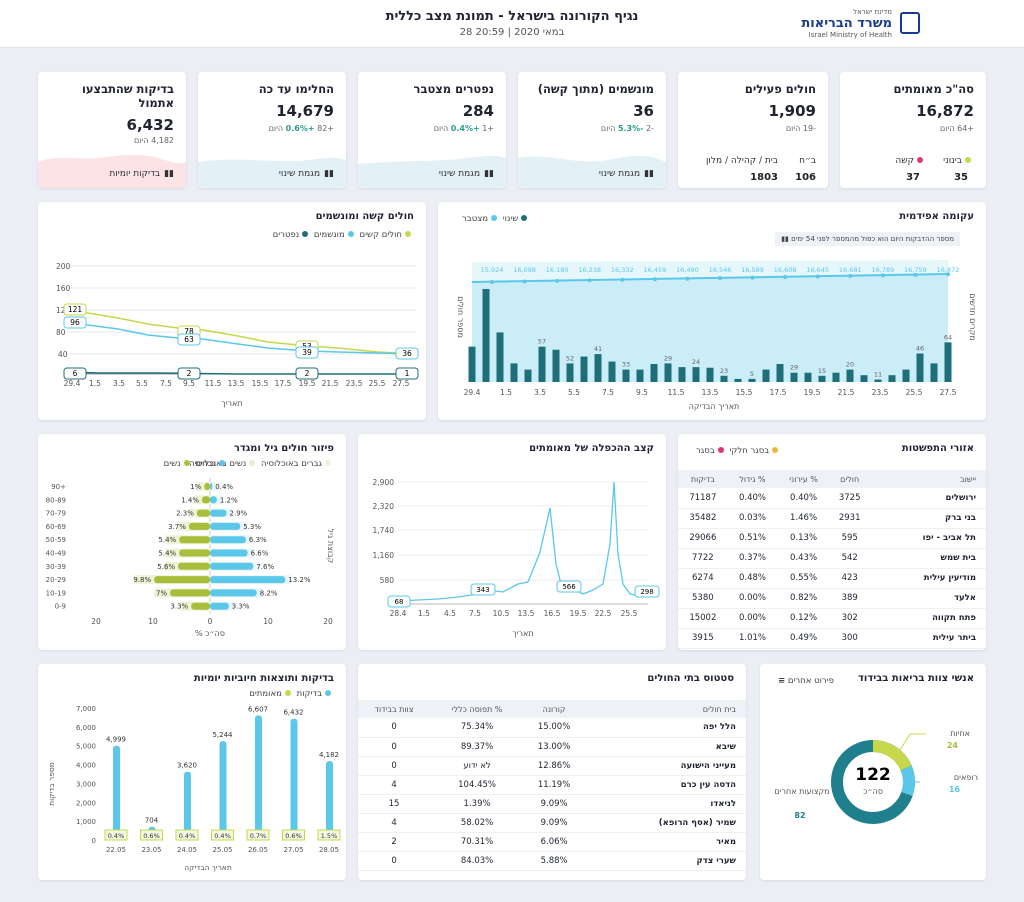 This screenshot has height=902, width=1024. I want to click on positive-pct: 1.5%, so click(329, 836).